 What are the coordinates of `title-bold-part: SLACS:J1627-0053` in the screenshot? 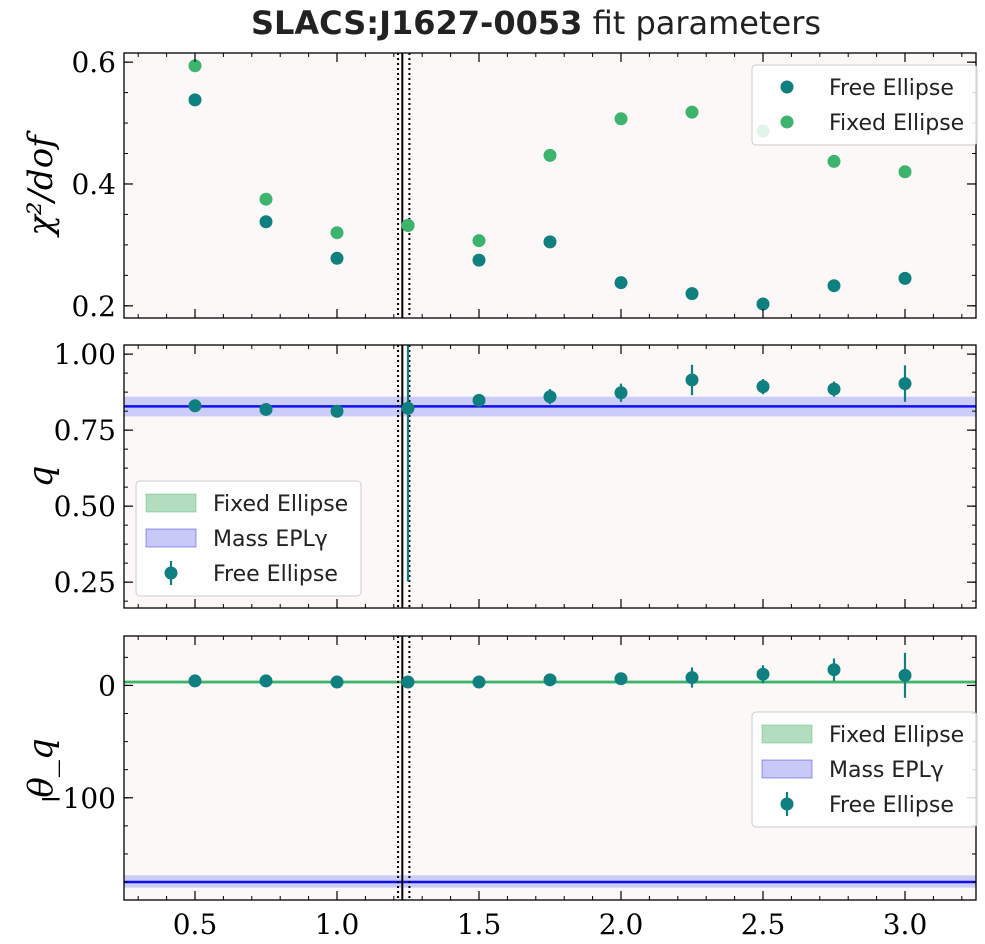 It's located at (416, 23).